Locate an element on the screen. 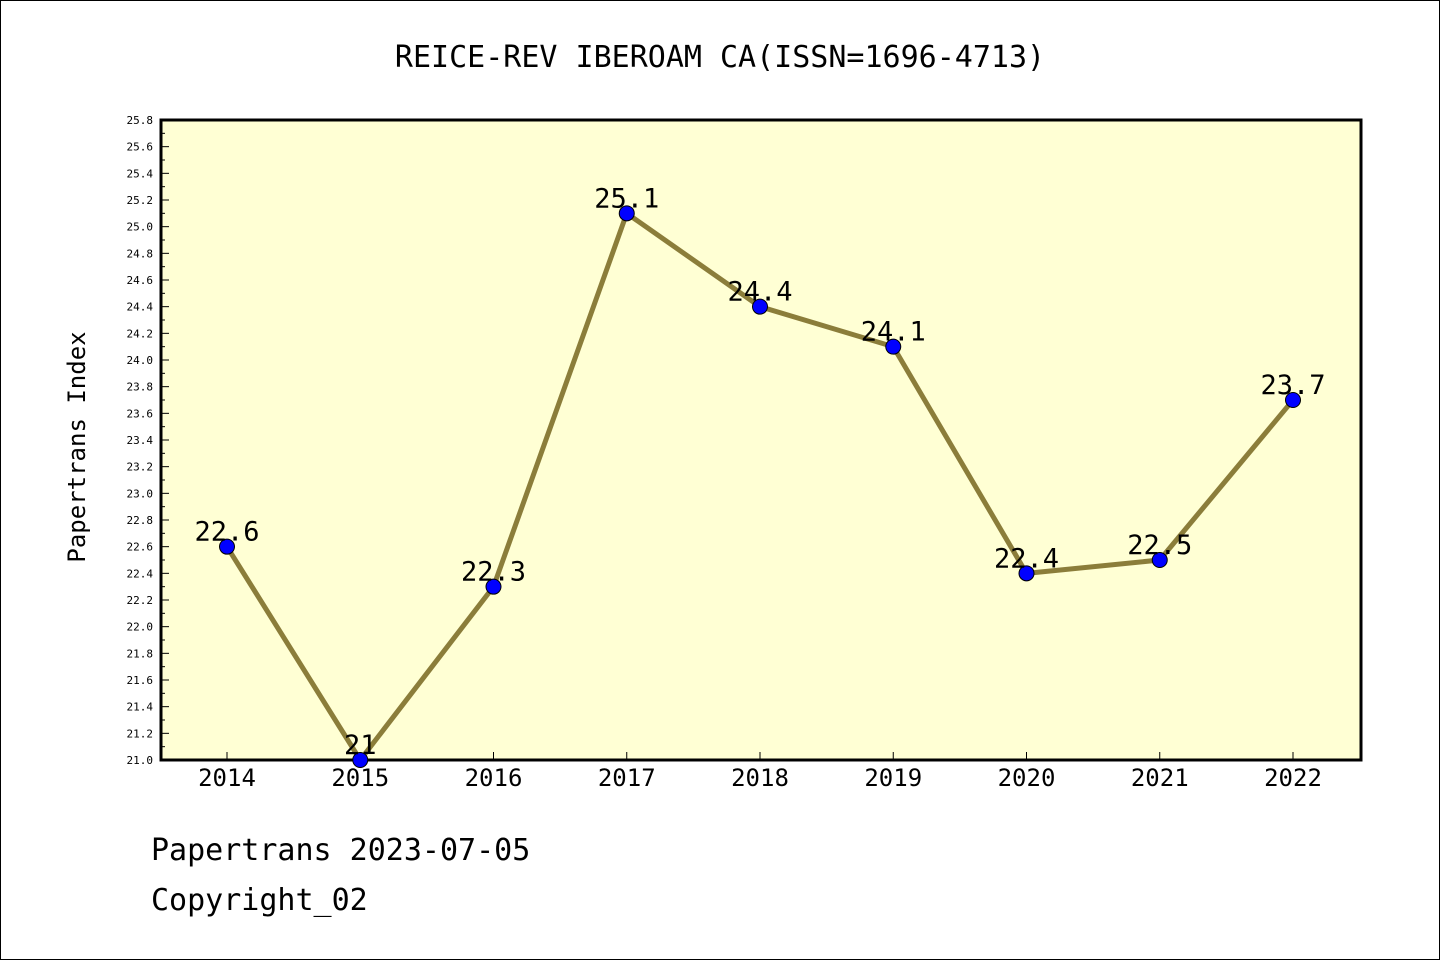 Image resolution: width=1440 pixels, height=964 pixels. y-tick-label: 21.6 is located at coordinates (140, 680).